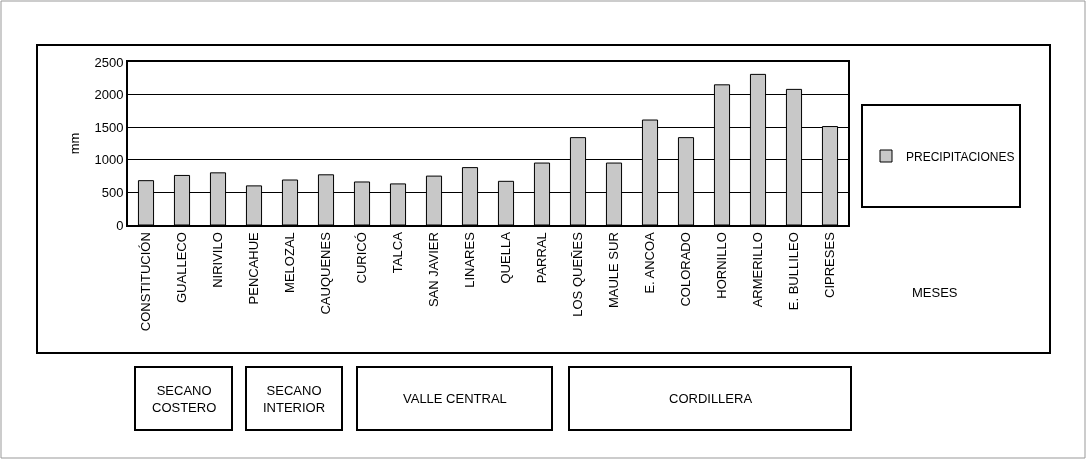 This screenshot has width=1087, height=460. I want to click on y-tick-label: 1000, so click(109, 160).